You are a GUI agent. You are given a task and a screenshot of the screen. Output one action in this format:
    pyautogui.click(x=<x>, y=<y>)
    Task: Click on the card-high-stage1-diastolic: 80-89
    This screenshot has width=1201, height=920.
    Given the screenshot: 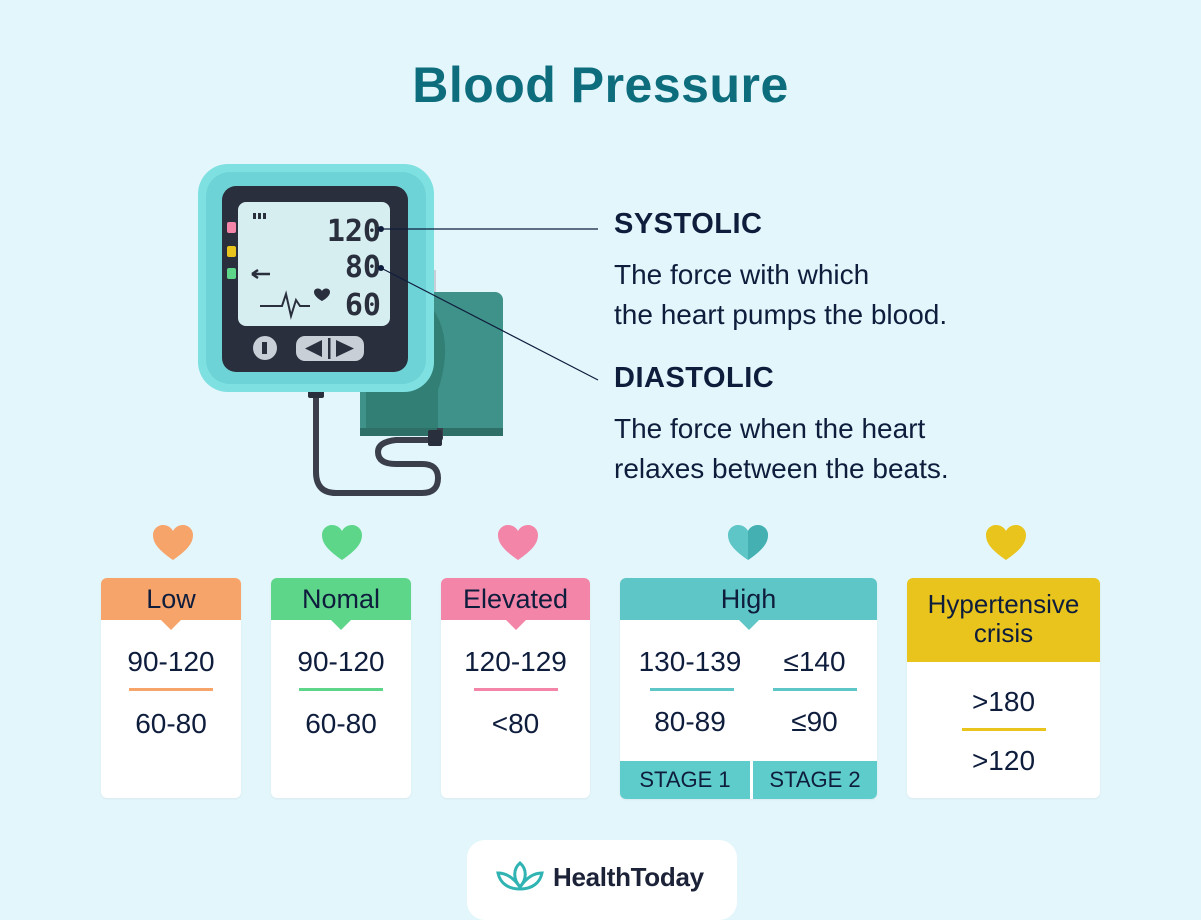 What is the action you would take?
    pyautogui.click(x=690, y=721)
    